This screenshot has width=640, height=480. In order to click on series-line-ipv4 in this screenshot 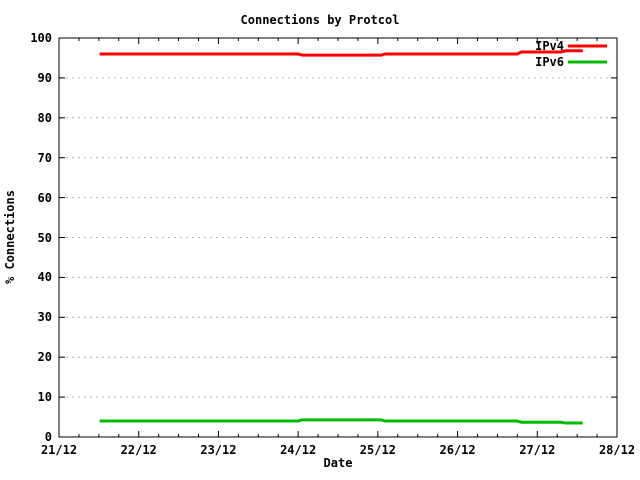, I will do `click(341, 53)`.